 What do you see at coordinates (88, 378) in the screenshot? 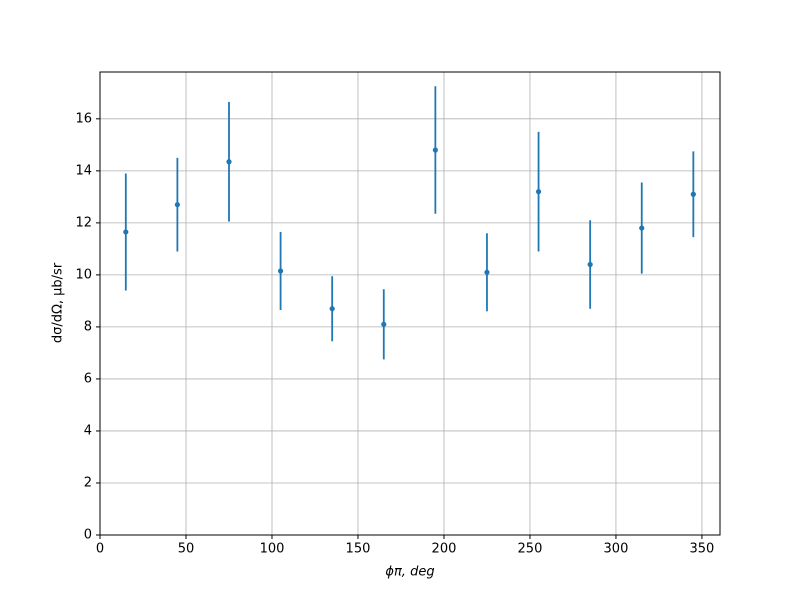
I see `y-tick-label: 6` at bounding box center [88, 378].